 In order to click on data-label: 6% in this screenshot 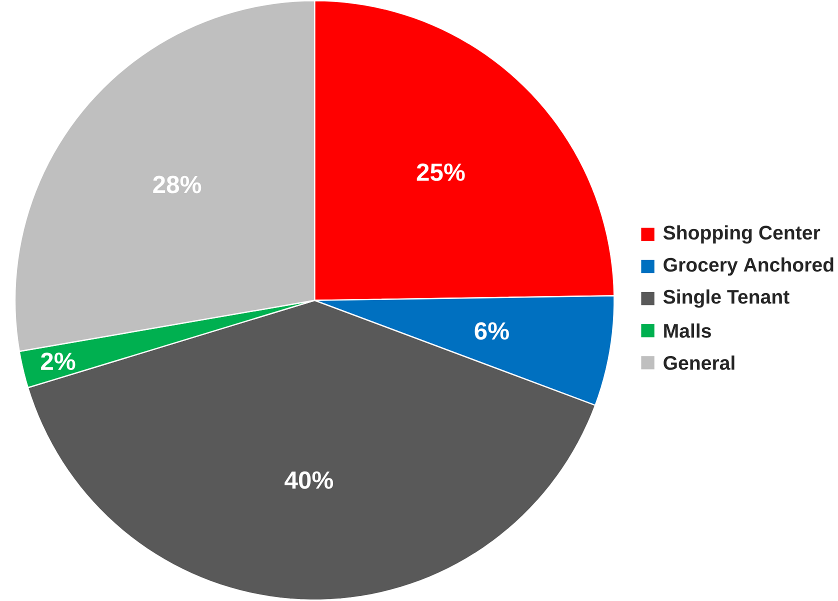, I will do `click(491, 331)`.